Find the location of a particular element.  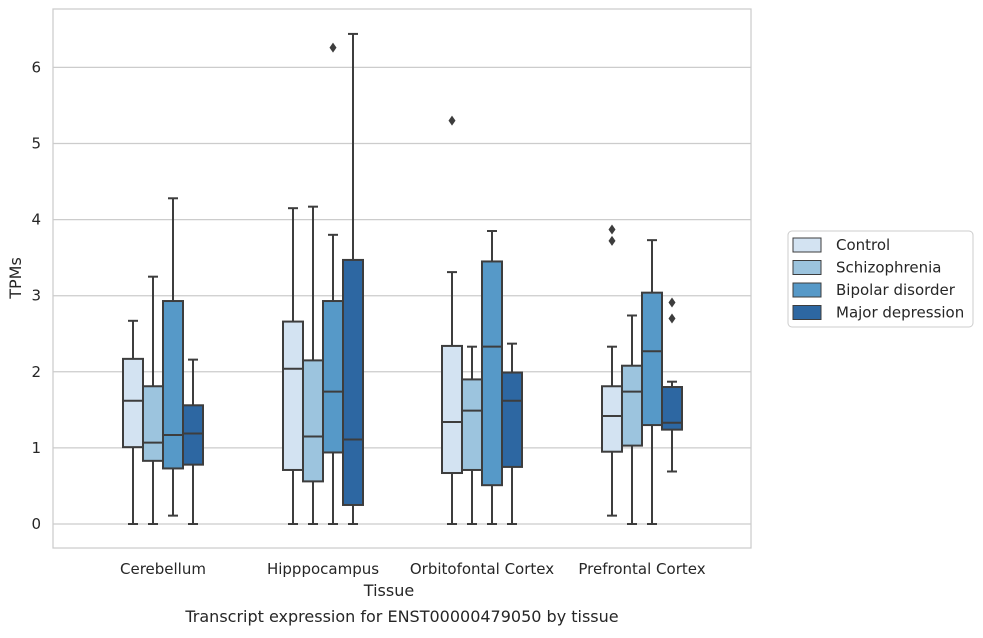

x-tick-label: Prefrontal Cortex is located at coordinates (641, 569).